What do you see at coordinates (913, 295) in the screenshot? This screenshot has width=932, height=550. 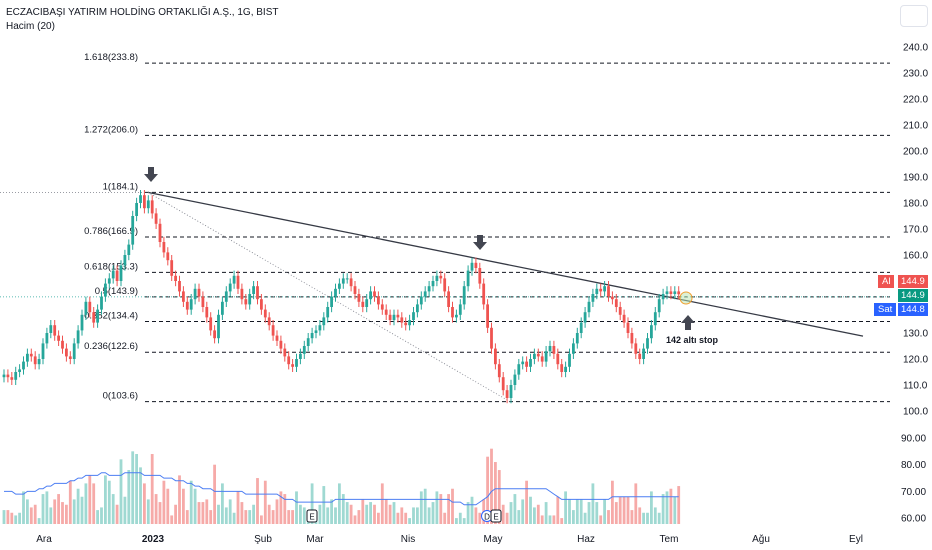 I see `last-price-value: 144.9` at bounding box center [913, 295].